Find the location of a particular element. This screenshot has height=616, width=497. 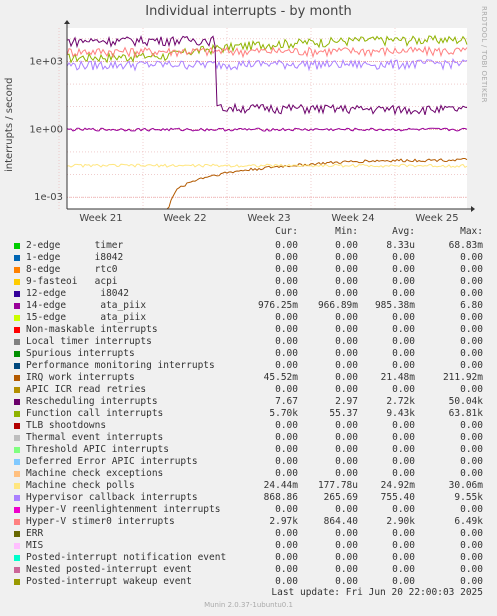

legend-avg-value: 2.90k is located at coordinates (400, 521).